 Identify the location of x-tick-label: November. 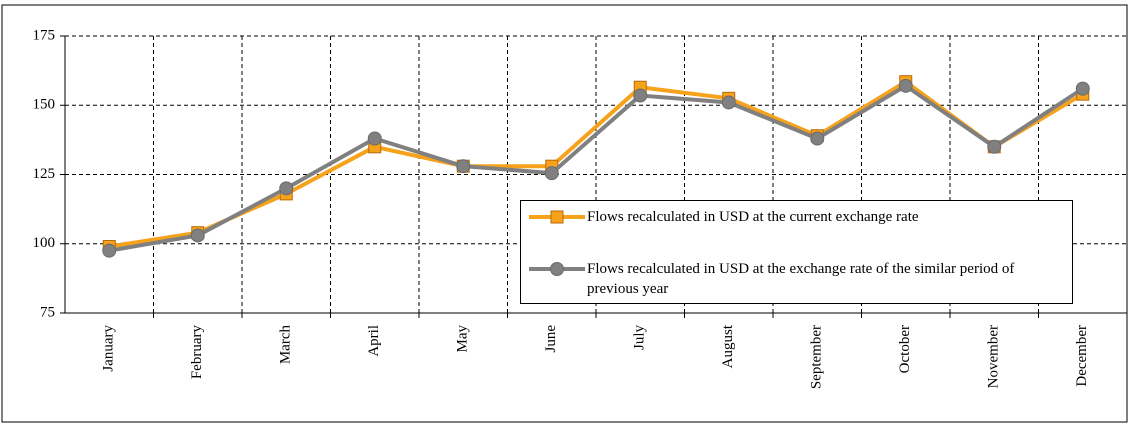
(994, 356).